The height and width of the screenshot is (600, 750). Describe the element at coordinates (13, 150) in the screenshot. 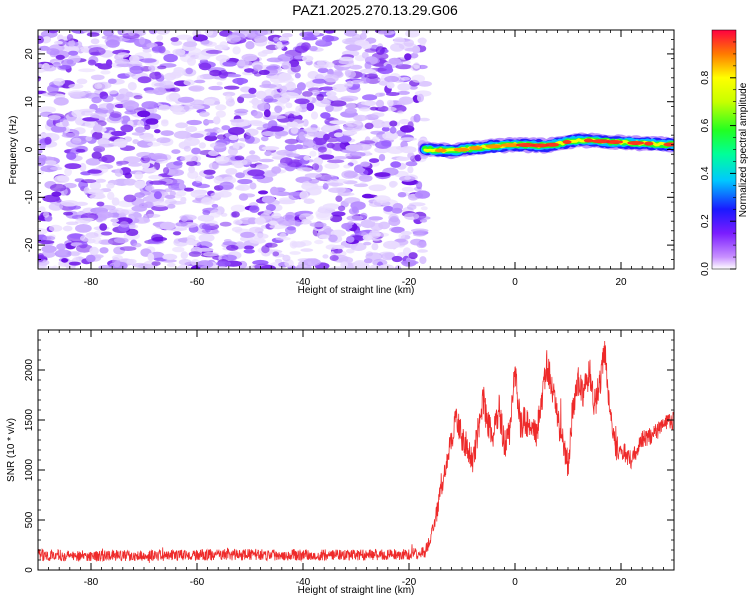

I see `spectrogram-y-axis-label: Frequency (Hz)` at that location.